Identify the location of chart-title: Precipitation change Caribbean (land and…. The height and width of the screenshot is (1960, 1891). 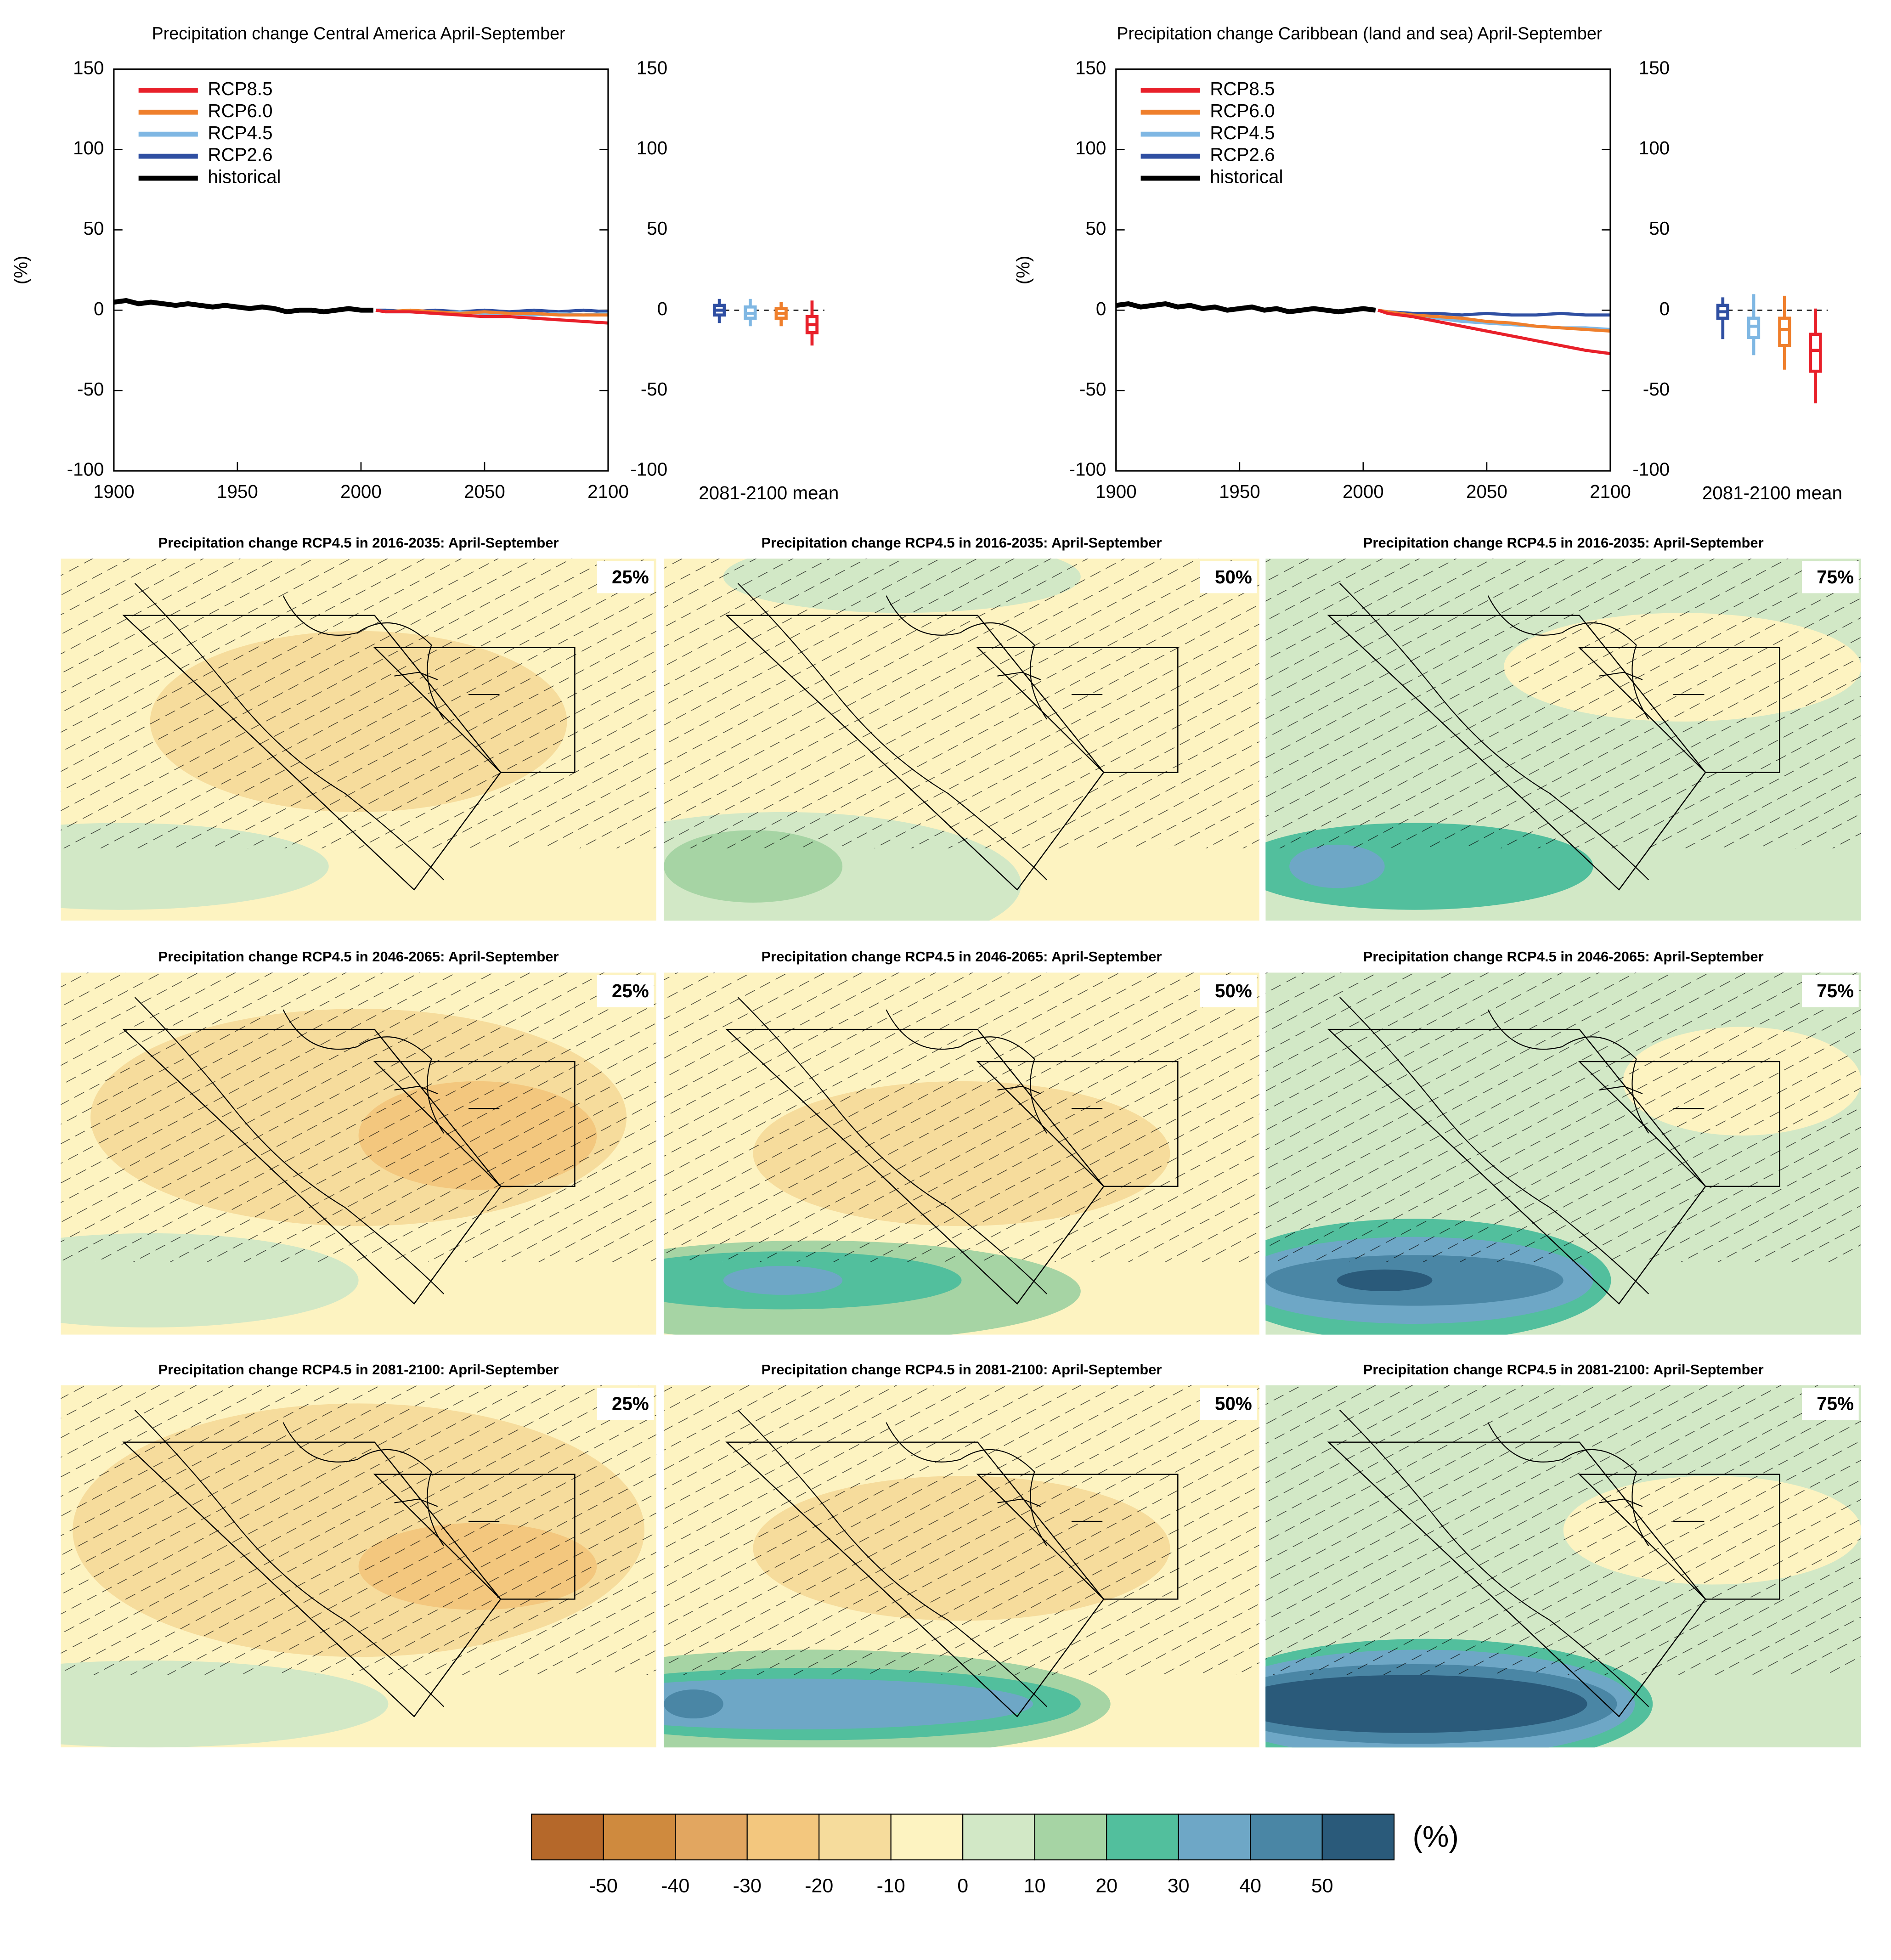
(1359, 33).